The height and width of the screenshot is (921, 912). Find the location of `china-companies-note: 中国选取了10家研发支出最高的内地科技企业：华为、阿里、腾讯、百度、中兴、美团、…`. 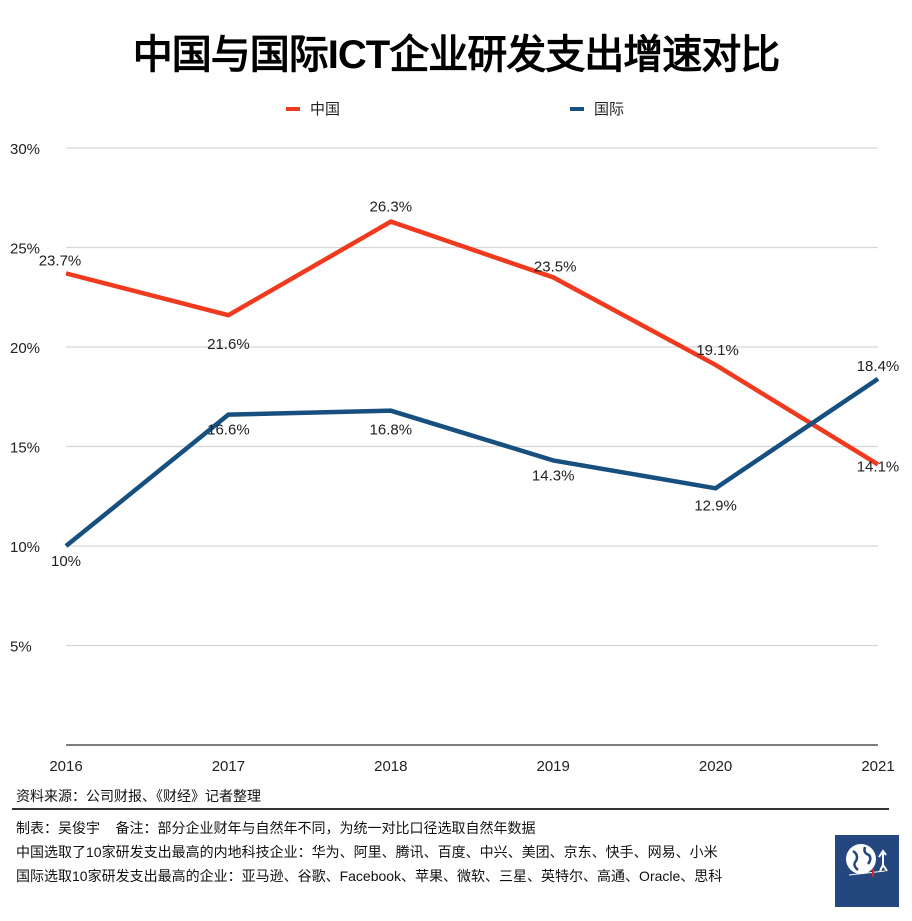

china-companies-note: 中国选取了10家研发支出最高的内地科技企业：华为、阿里、腾讯、百度、中兴、美团、… is located at coordinates (367, 852).